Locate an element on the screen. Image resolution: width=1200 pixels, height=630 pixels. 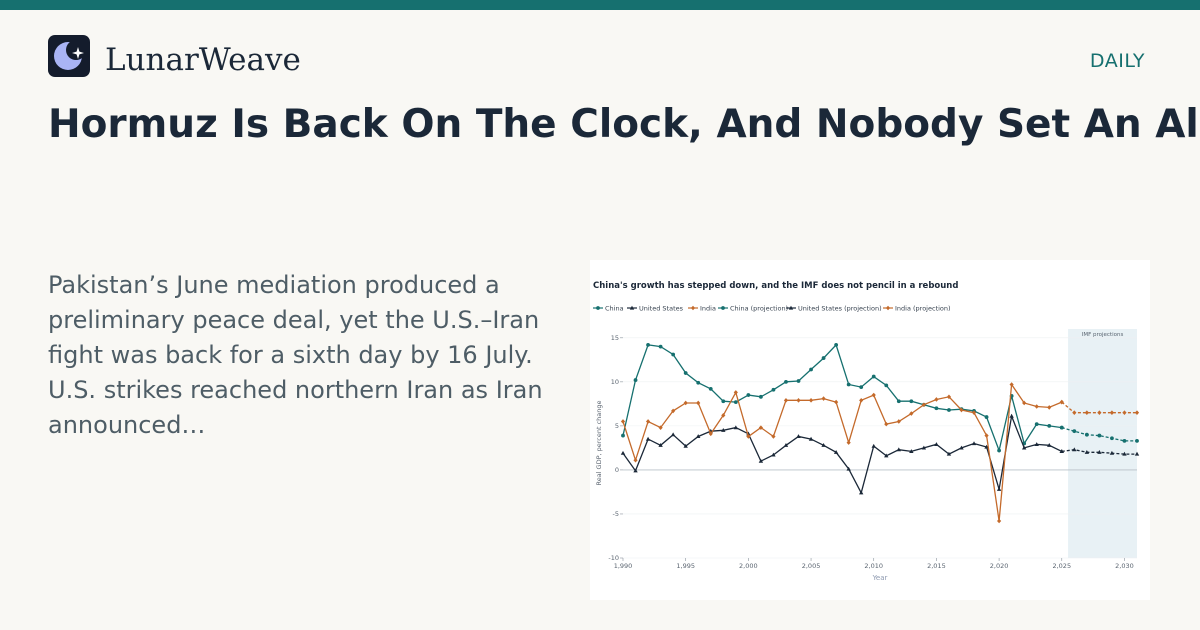
series-line-china is located at coordinates (842, 398).